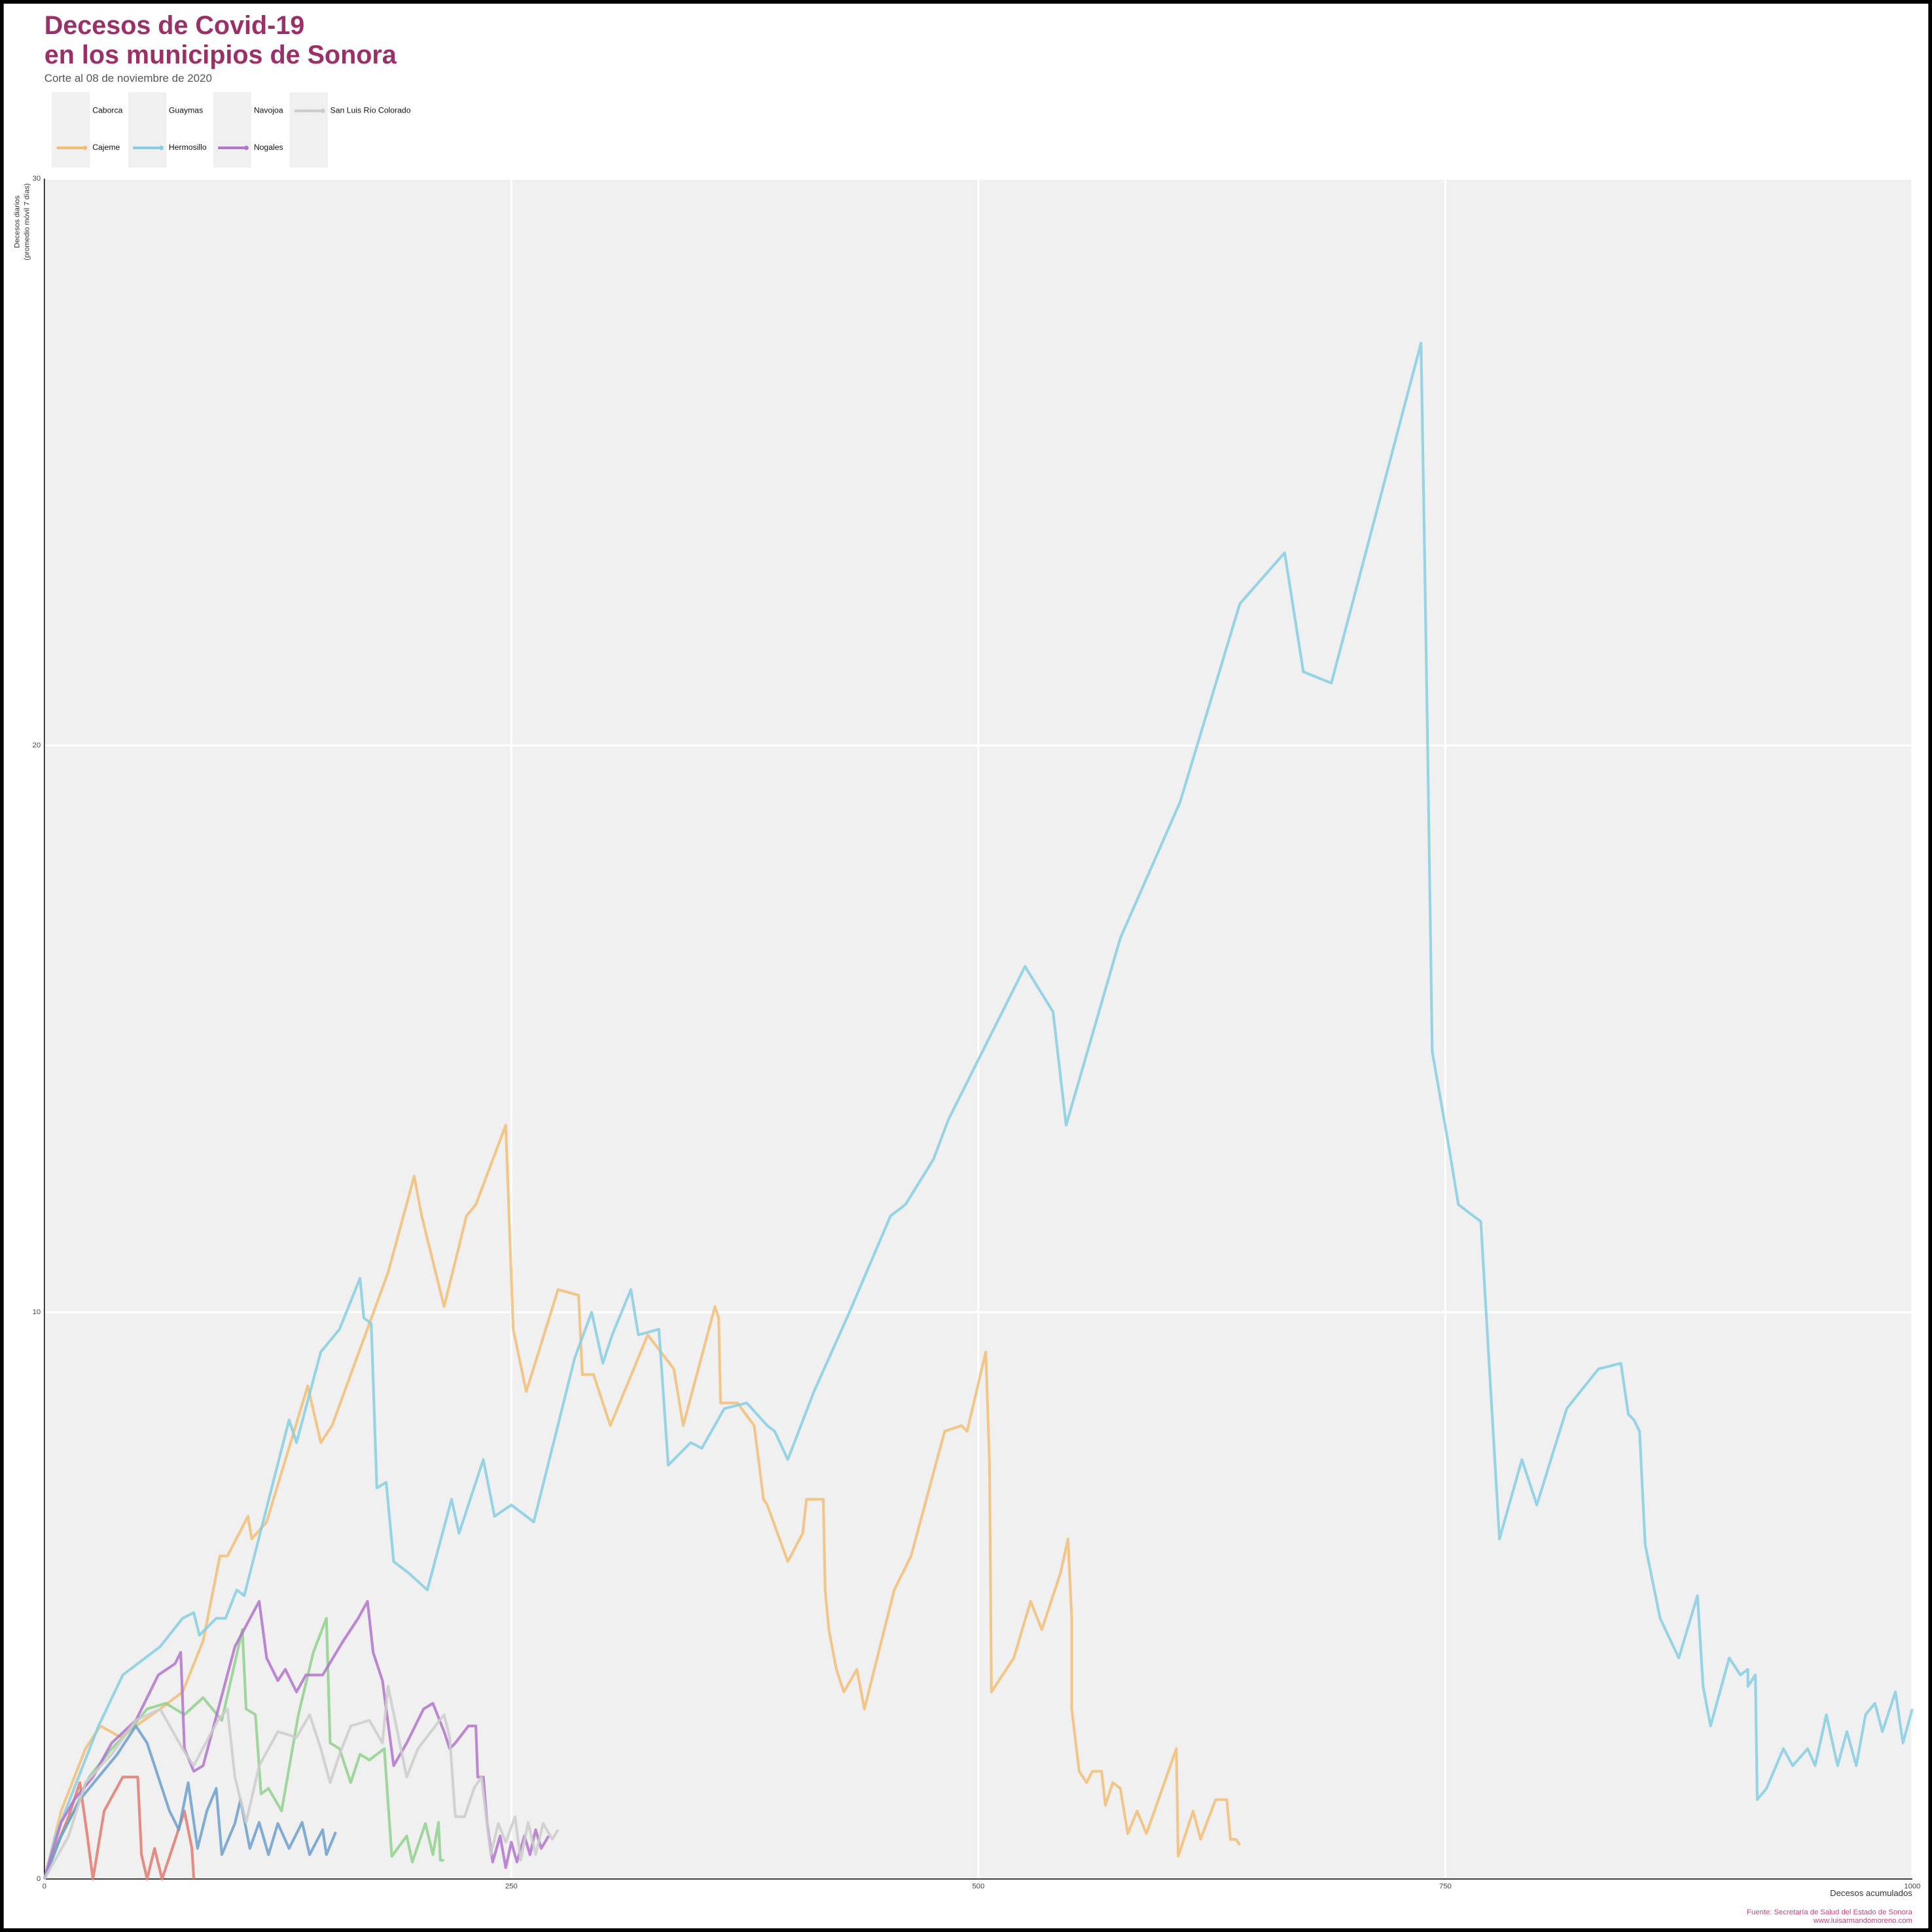 This screenshot has width=1932, height=1932. Describe the element at coordinates (978, 1886) in the screenshot. I see `x-tick-label: 500` at that location.